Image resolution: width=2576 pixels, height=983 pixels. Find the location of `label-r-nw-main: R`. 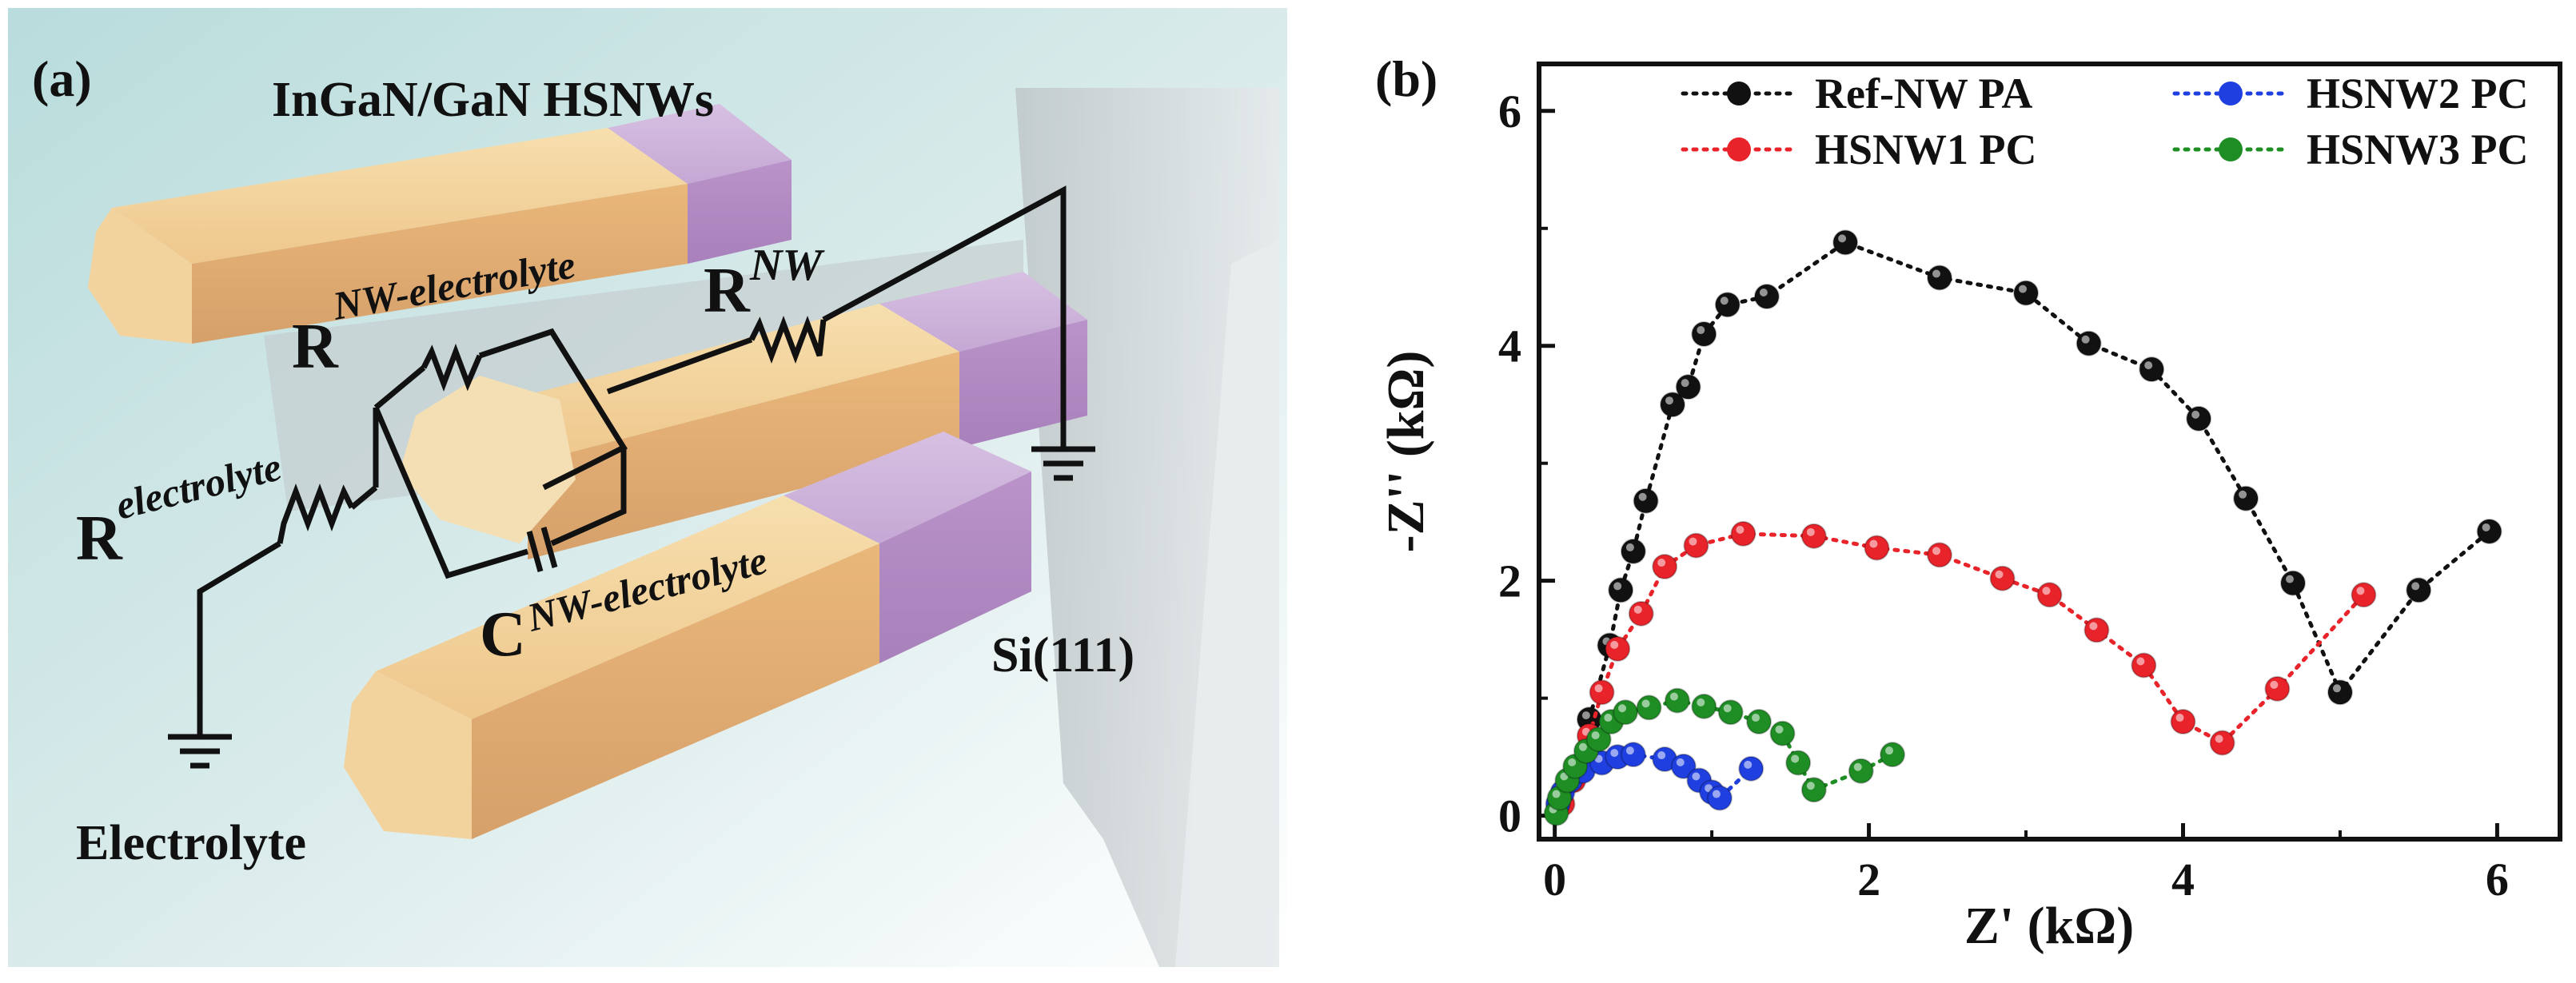

label-r-nw-main: R is located at coordinates (727, 291).